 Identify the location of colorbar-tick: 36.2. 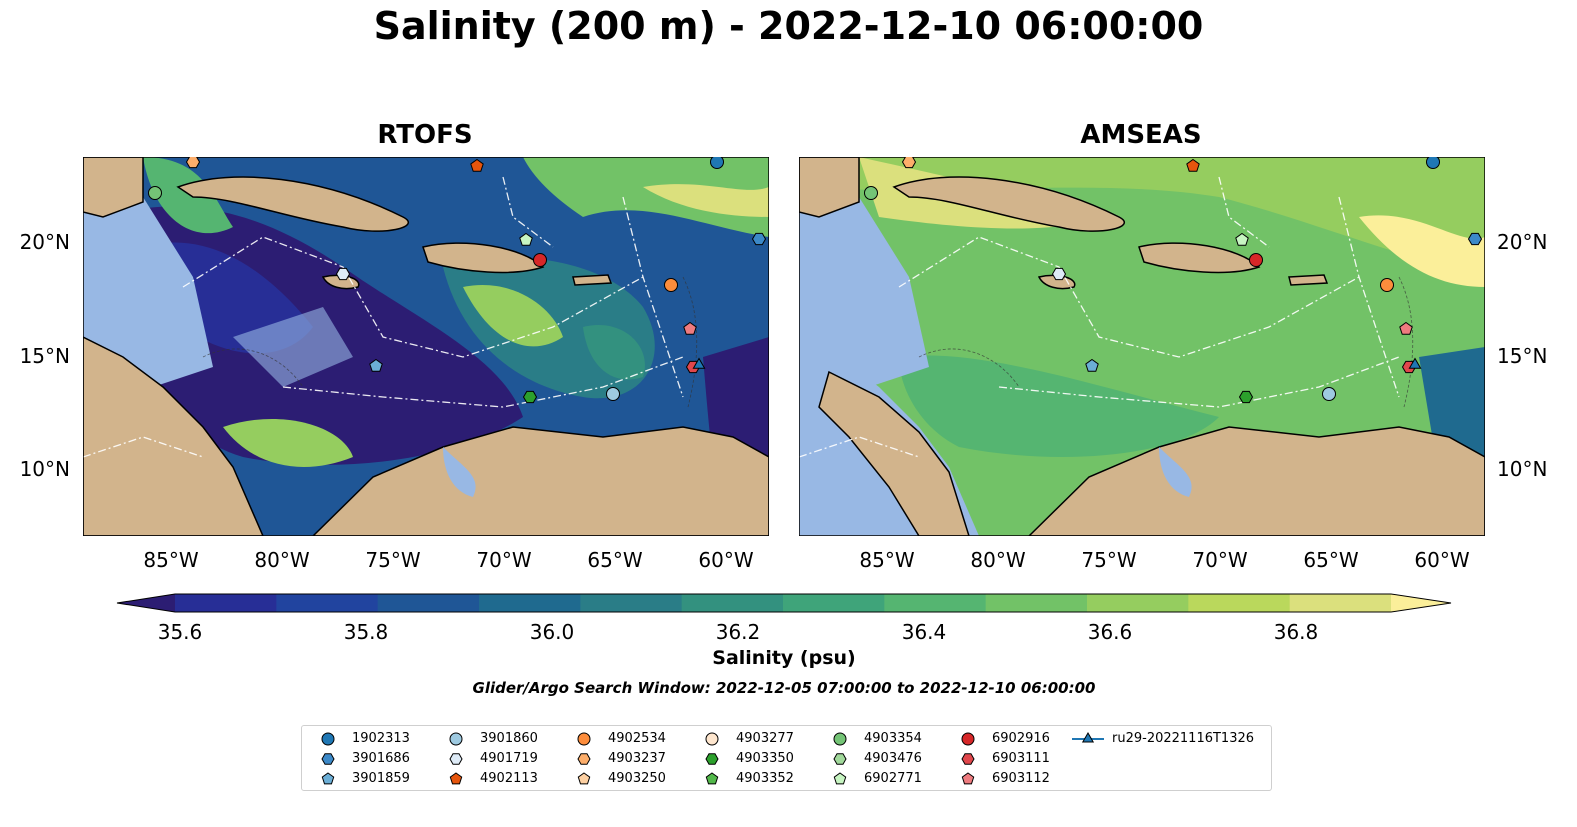
(738, 632).